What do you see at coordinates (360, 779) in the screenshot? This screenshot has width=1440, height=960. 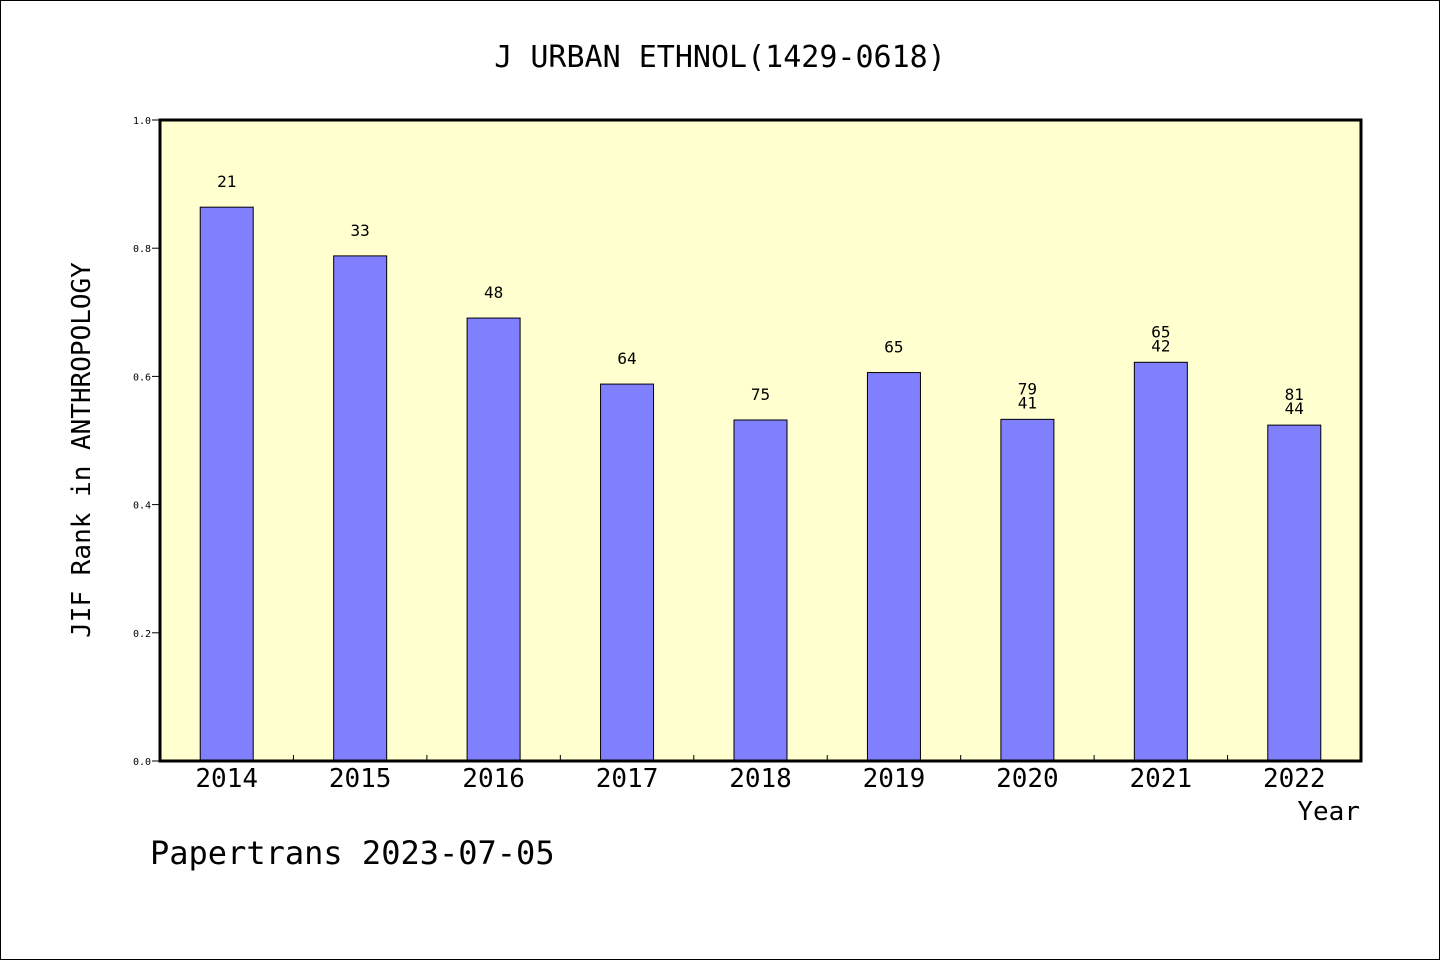 I see `x-tick-label: 2015` at bounding box center [360, 779].